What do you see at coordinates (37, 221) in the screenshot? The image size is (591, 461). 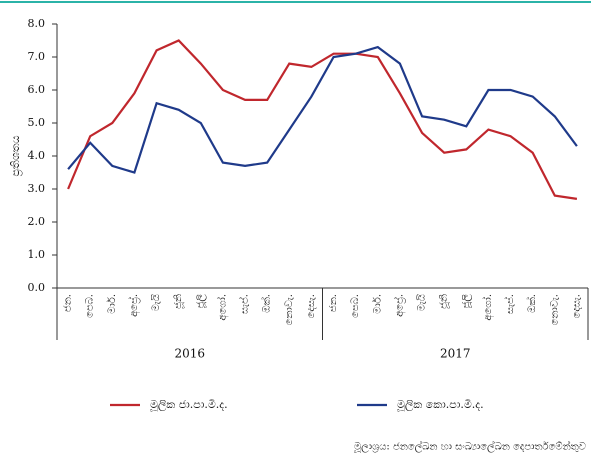 I see `y-tick-label: 2.0` at bounding box center [37, 221].